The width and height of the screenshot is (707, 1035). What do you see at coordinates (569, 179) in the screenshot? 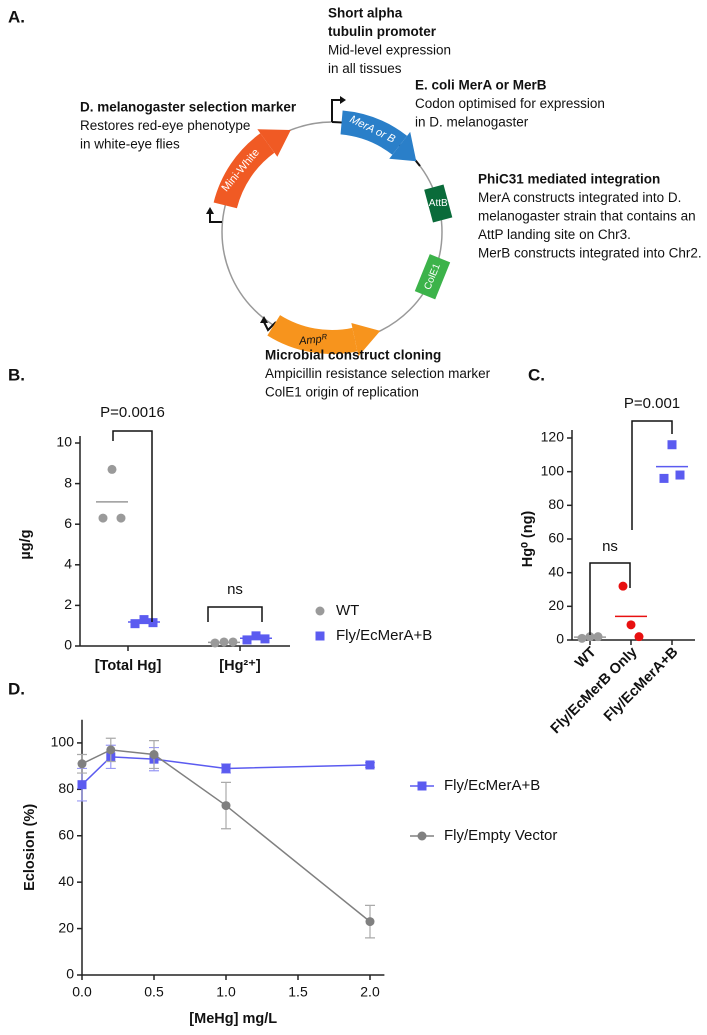
I see `note-heading: PhiC31 mediated integration` at bounding box center [569, 179].